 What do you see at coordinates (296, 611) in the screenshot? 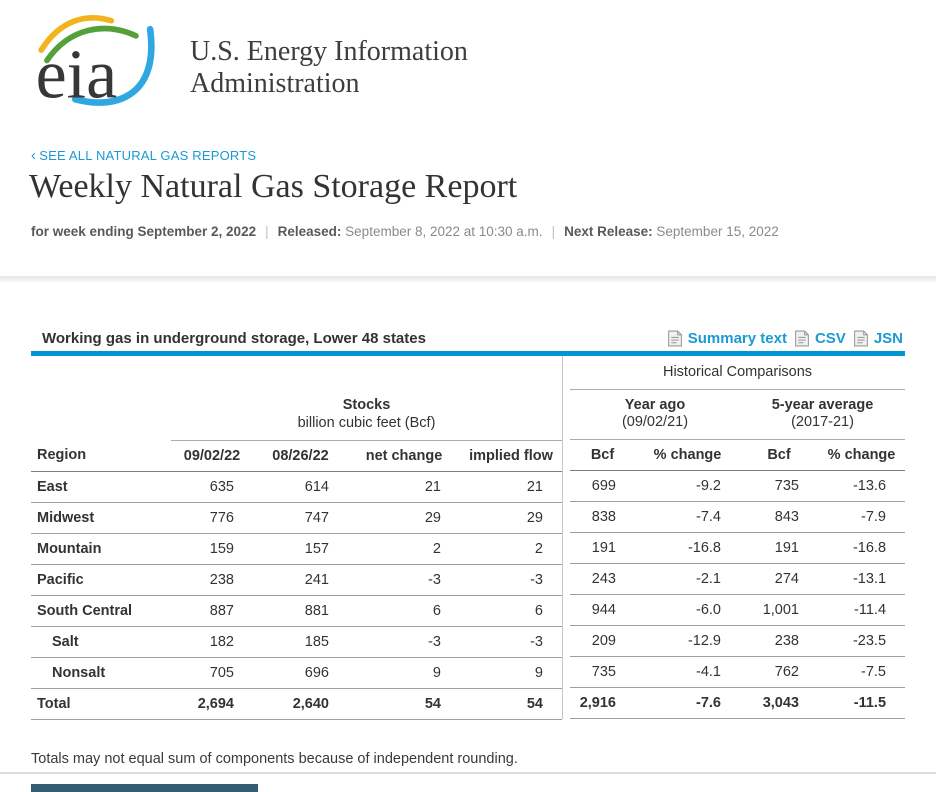
I see `table-row: South Central 887 881 6 6` at bounding box center [296, 611].